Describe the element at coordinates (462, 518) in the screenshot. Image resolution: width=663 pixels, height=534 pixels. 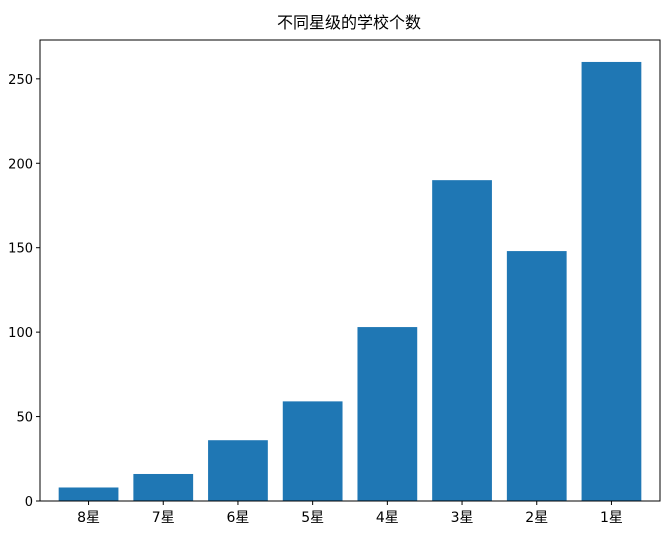
I see `x-tick-label: 3星` at that location.